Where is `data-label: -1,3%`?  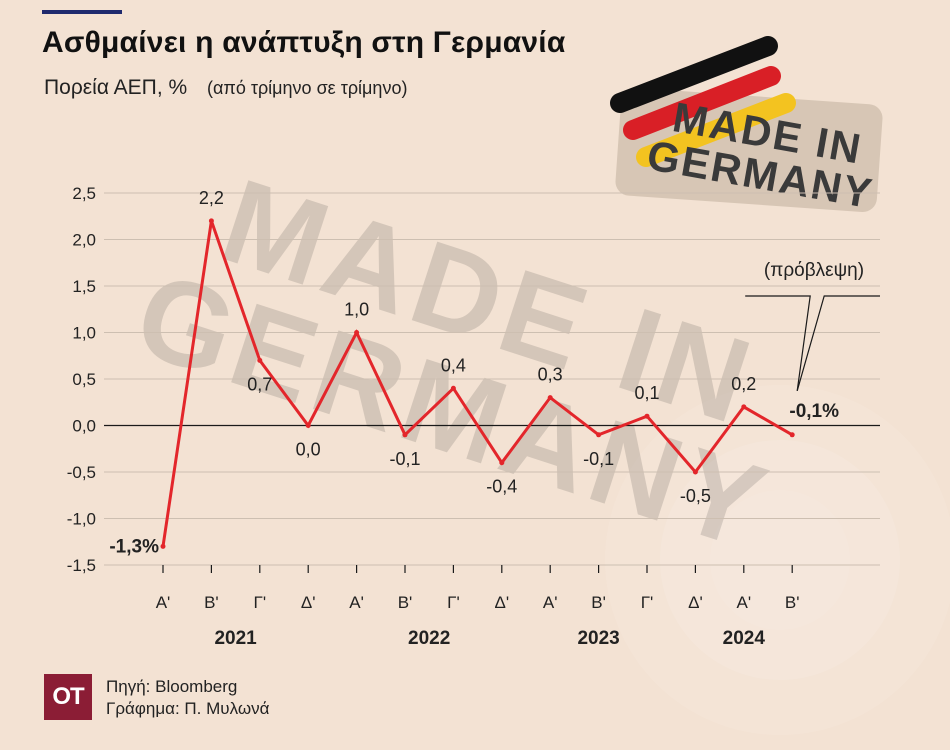
data-label: -1,3% is located at coordinates (134, 546).